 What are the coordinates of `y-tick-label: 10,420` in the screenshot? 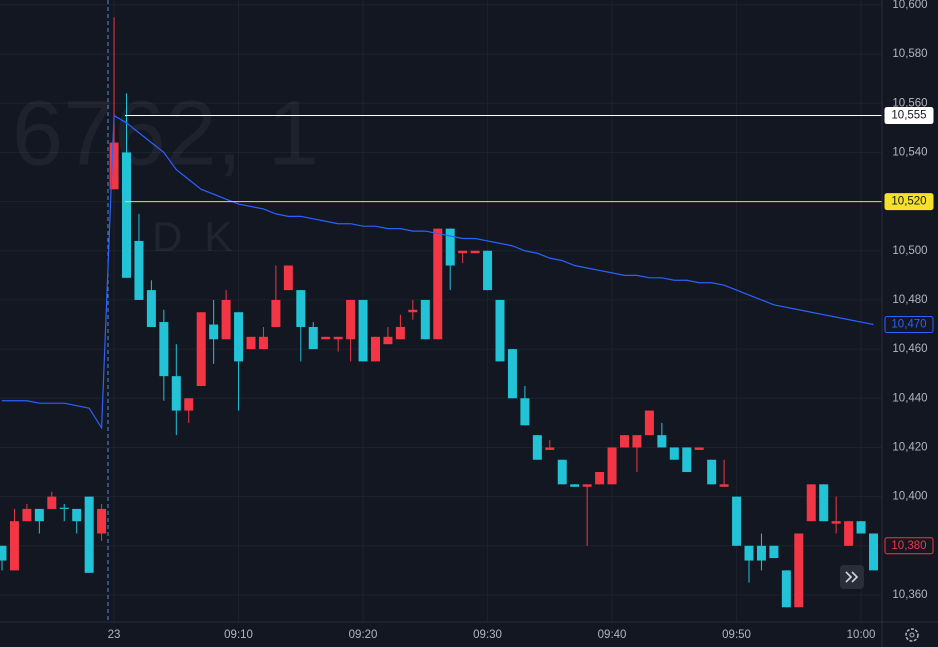 It's located at (909, 447).